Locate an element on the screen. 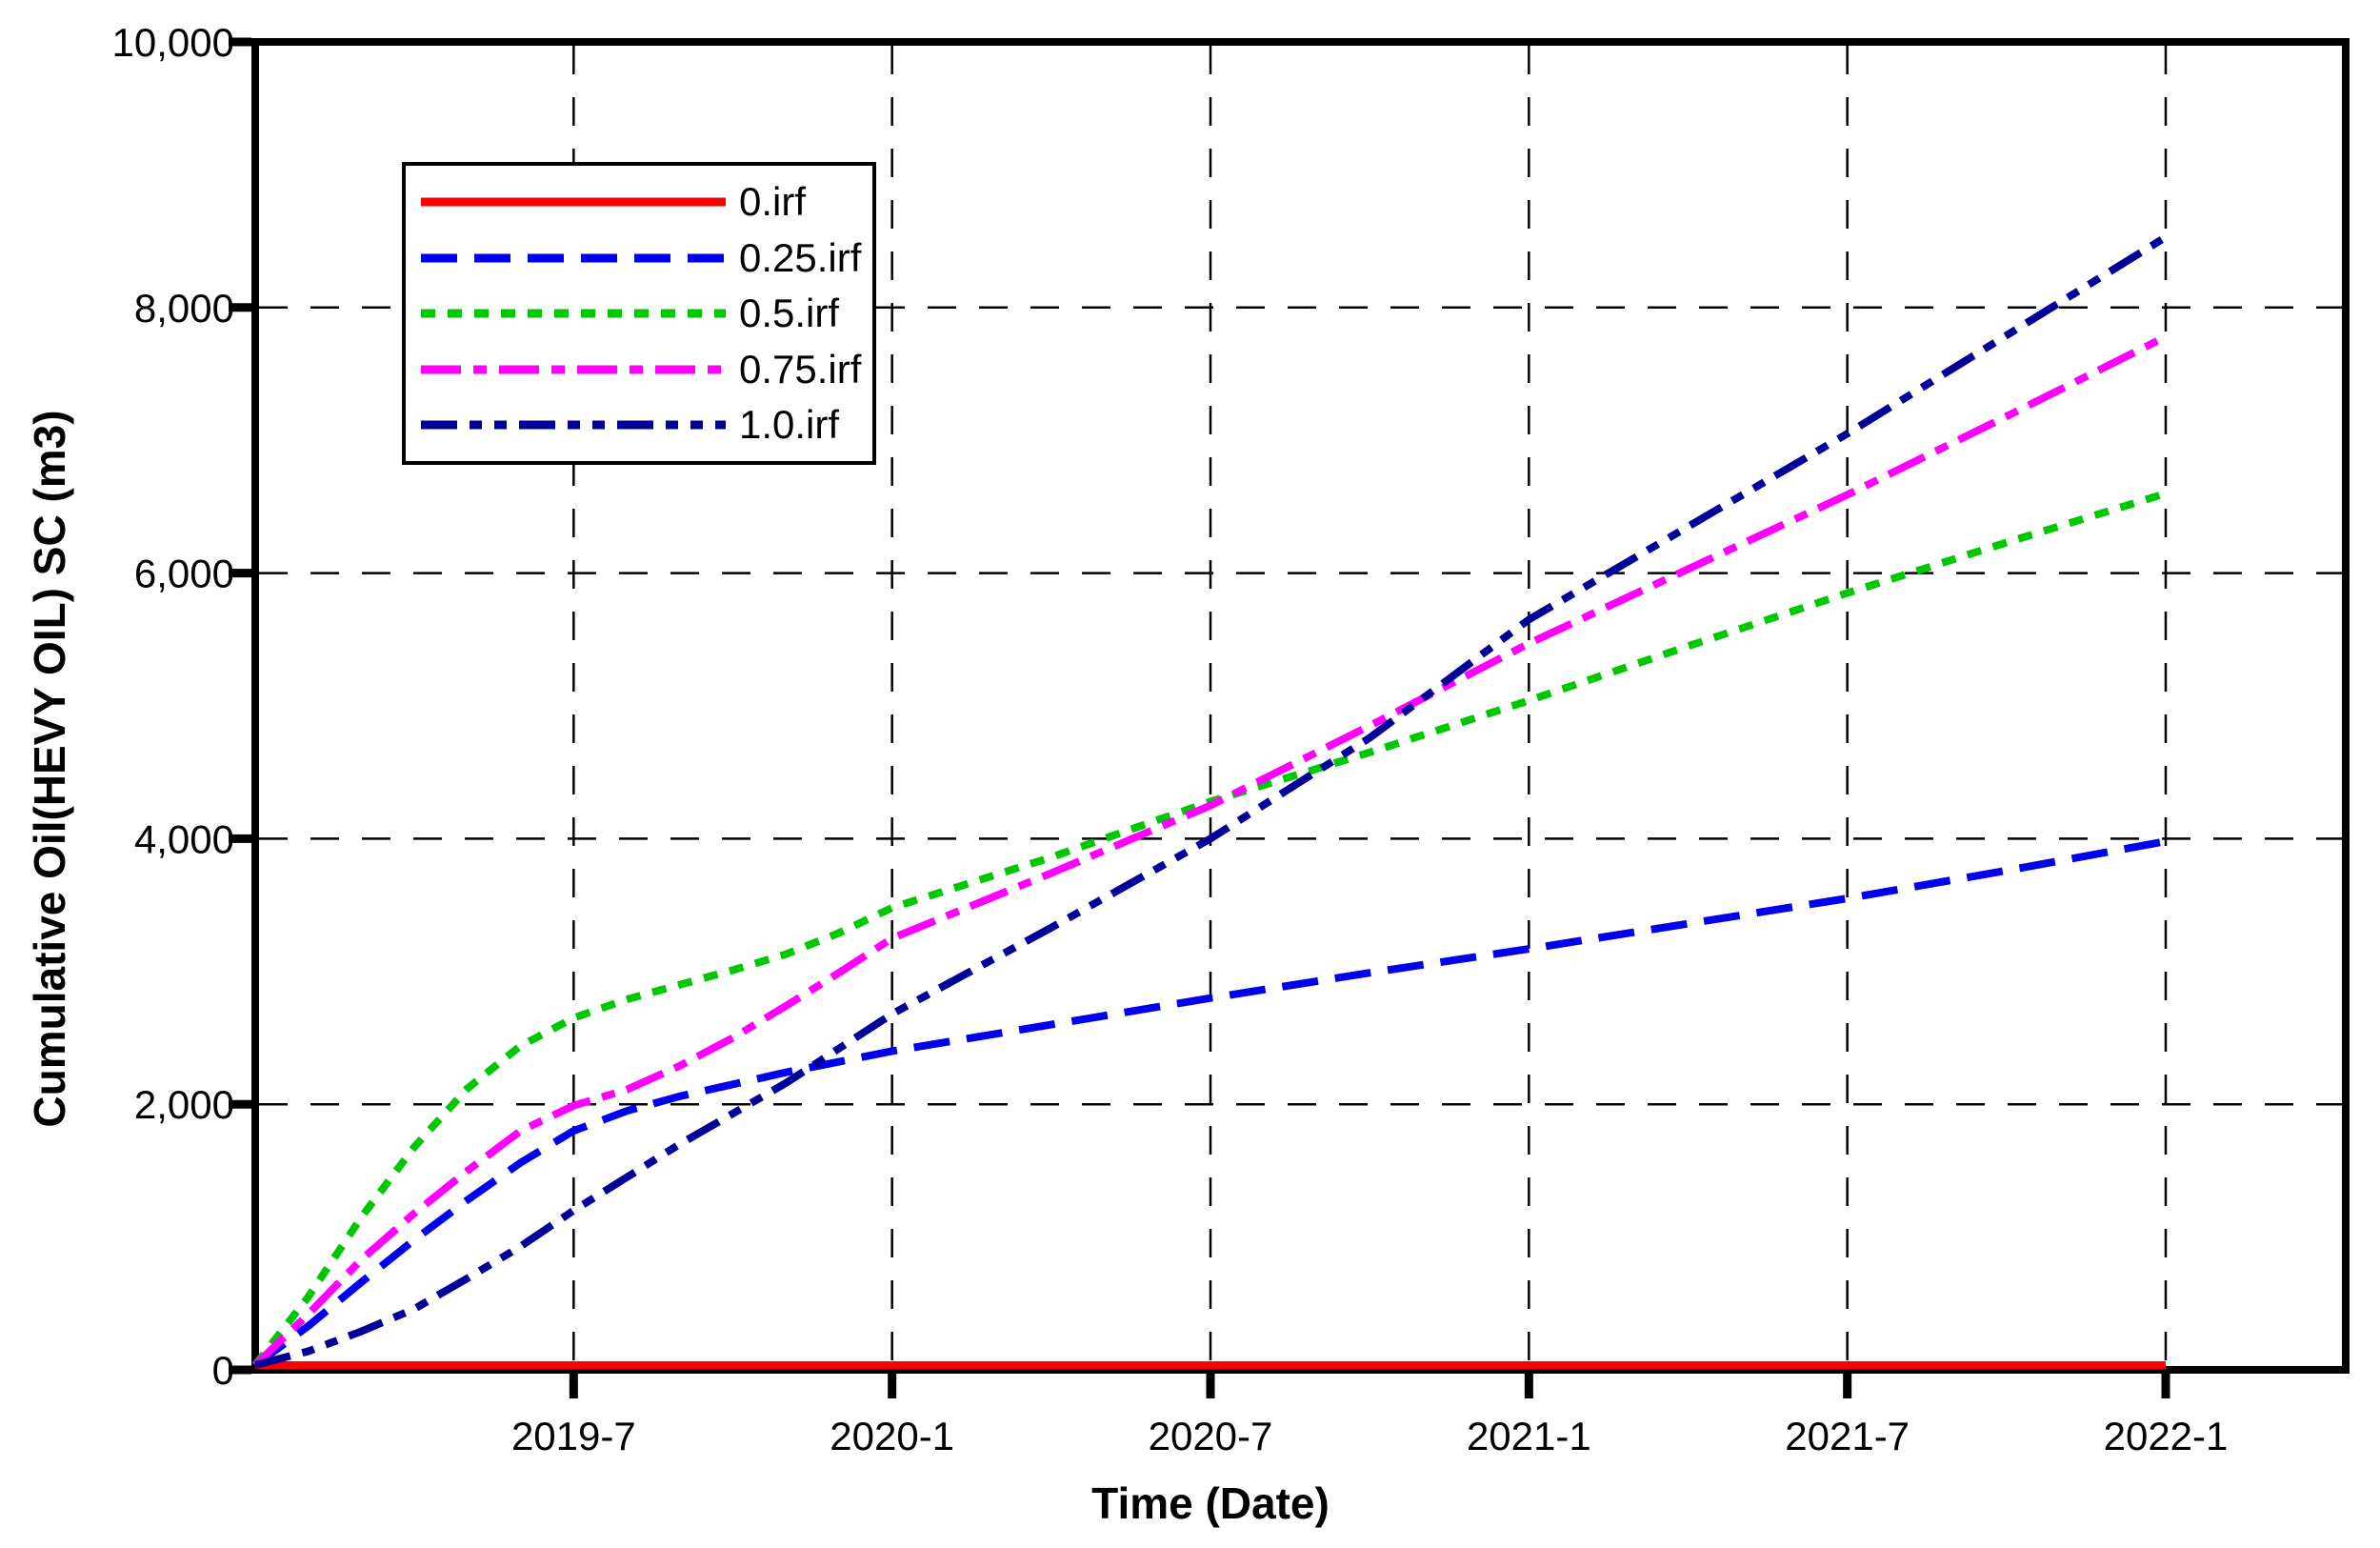  y-tick-label: 2,000 is located at coordinates (184, 1104).